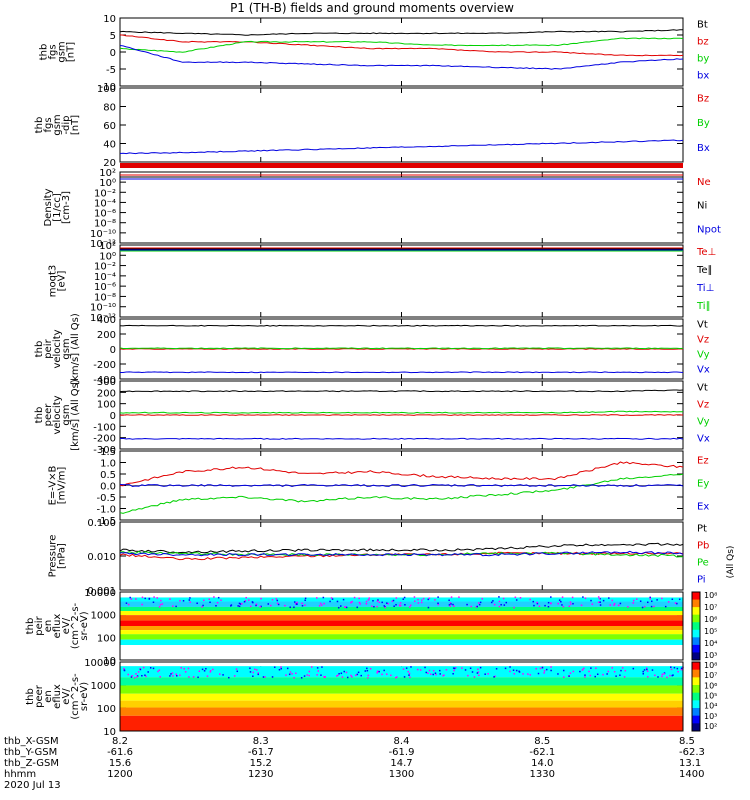  What do you see at coordinates (104, 439) in the screenshot?
I see `ytick-label: -200` at bounding box center [104, 439].